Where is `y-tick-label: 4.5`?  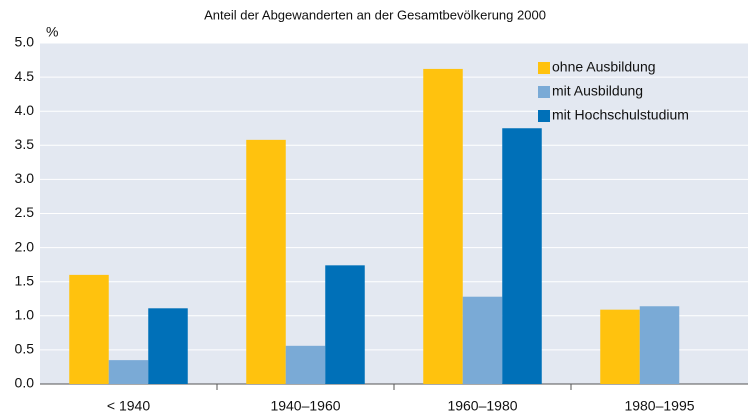 y-tick-label: 4.5 is located at coordinates (25, 76).